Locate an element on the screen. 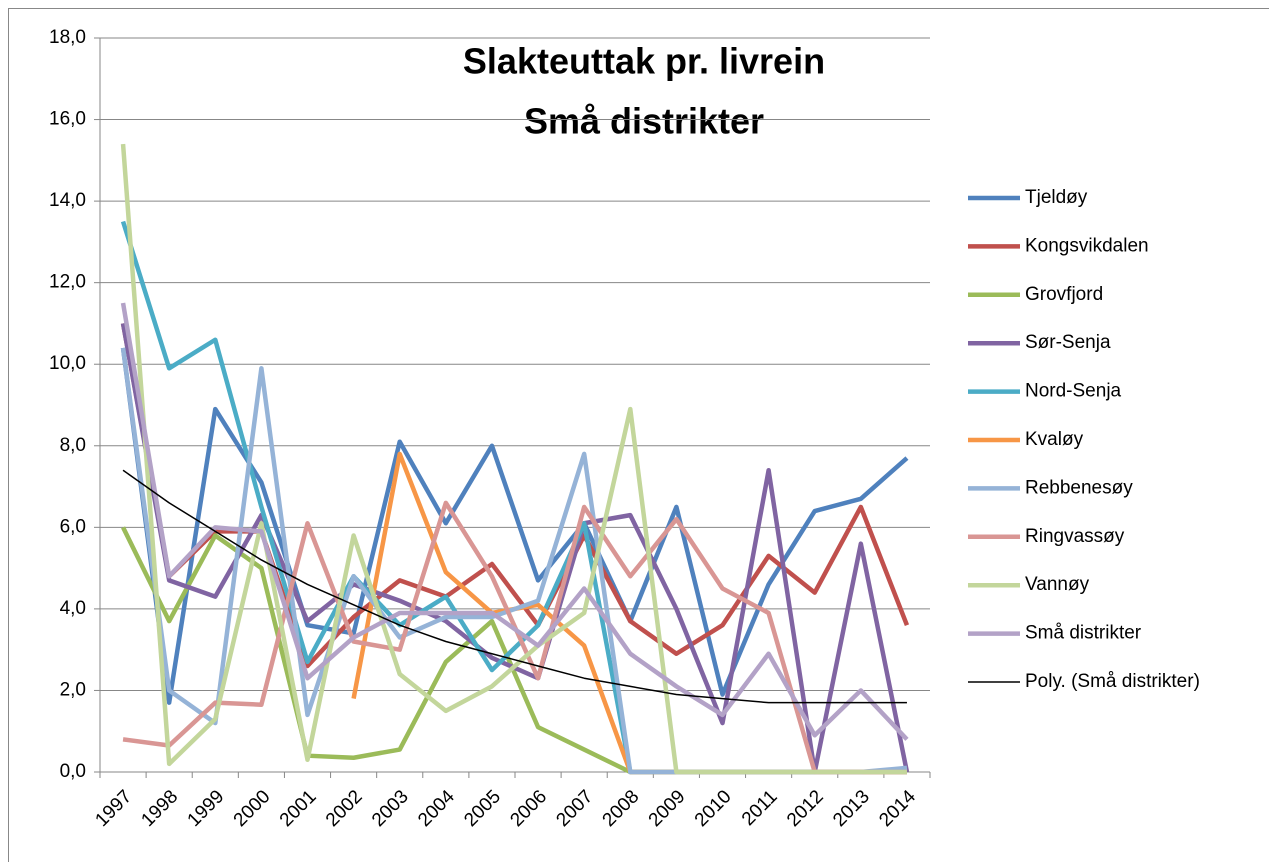 The image size is (1269, 862). y-tick-label: 4,0 is located at coordinates (73, 608).